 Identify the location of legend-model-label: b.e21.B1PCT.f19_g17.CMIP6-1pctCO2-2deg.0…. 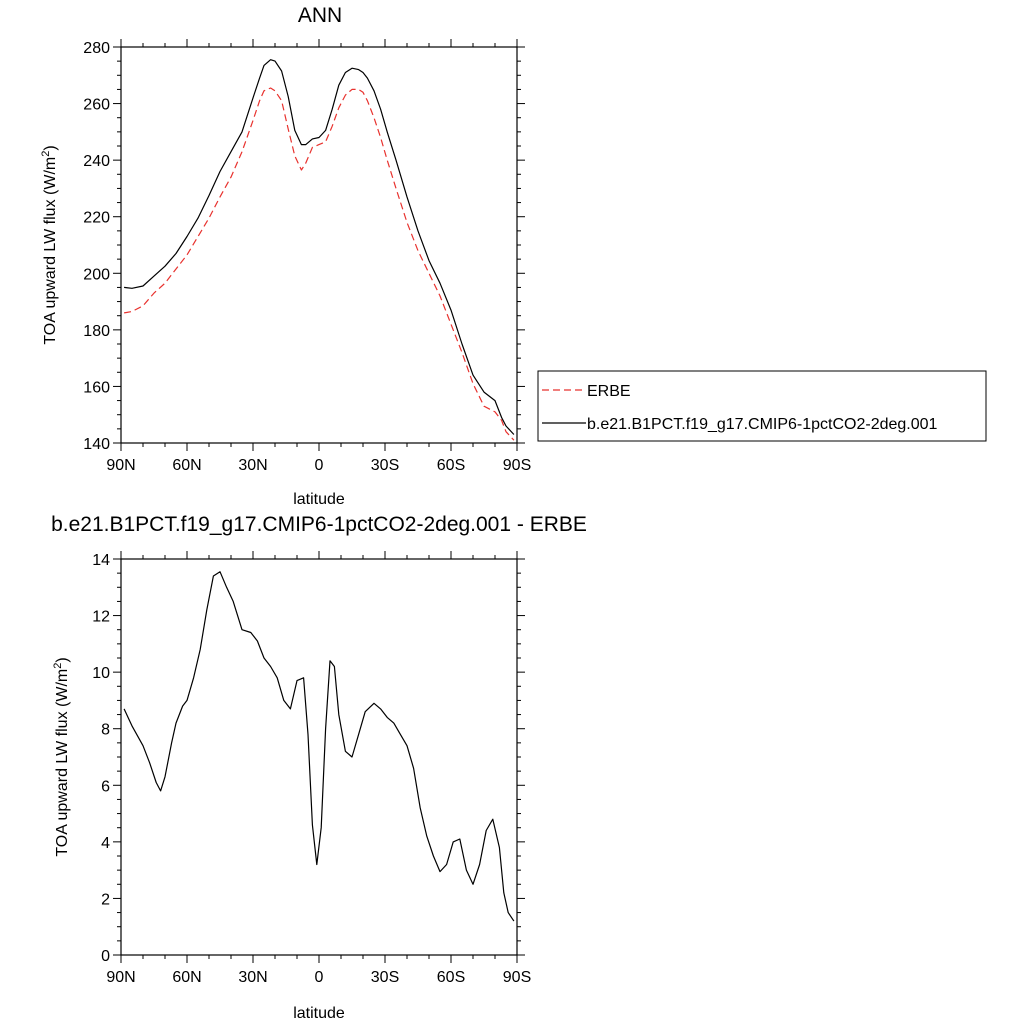
(762, 424).